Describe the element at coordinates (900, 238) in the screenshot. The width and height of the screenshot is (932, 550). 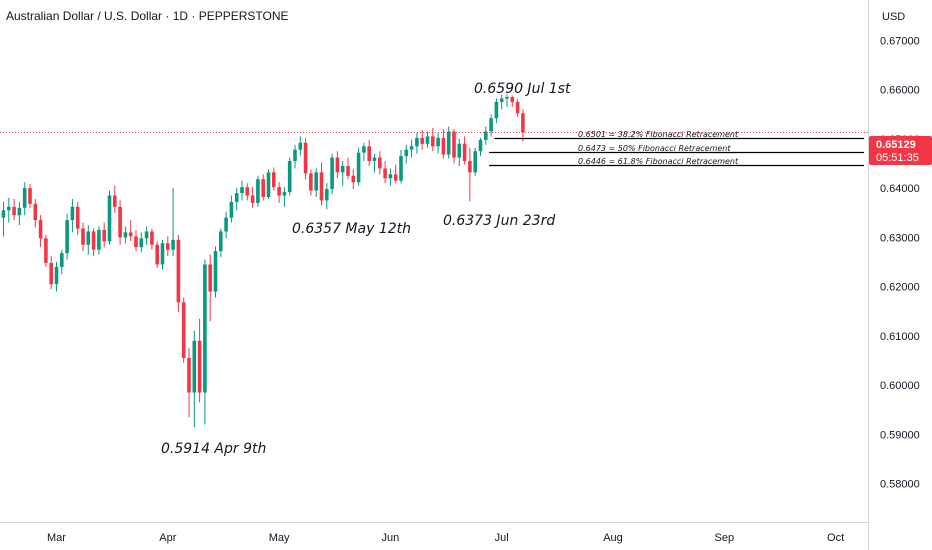
I see `price-tick-label: 0.63000` at that location.